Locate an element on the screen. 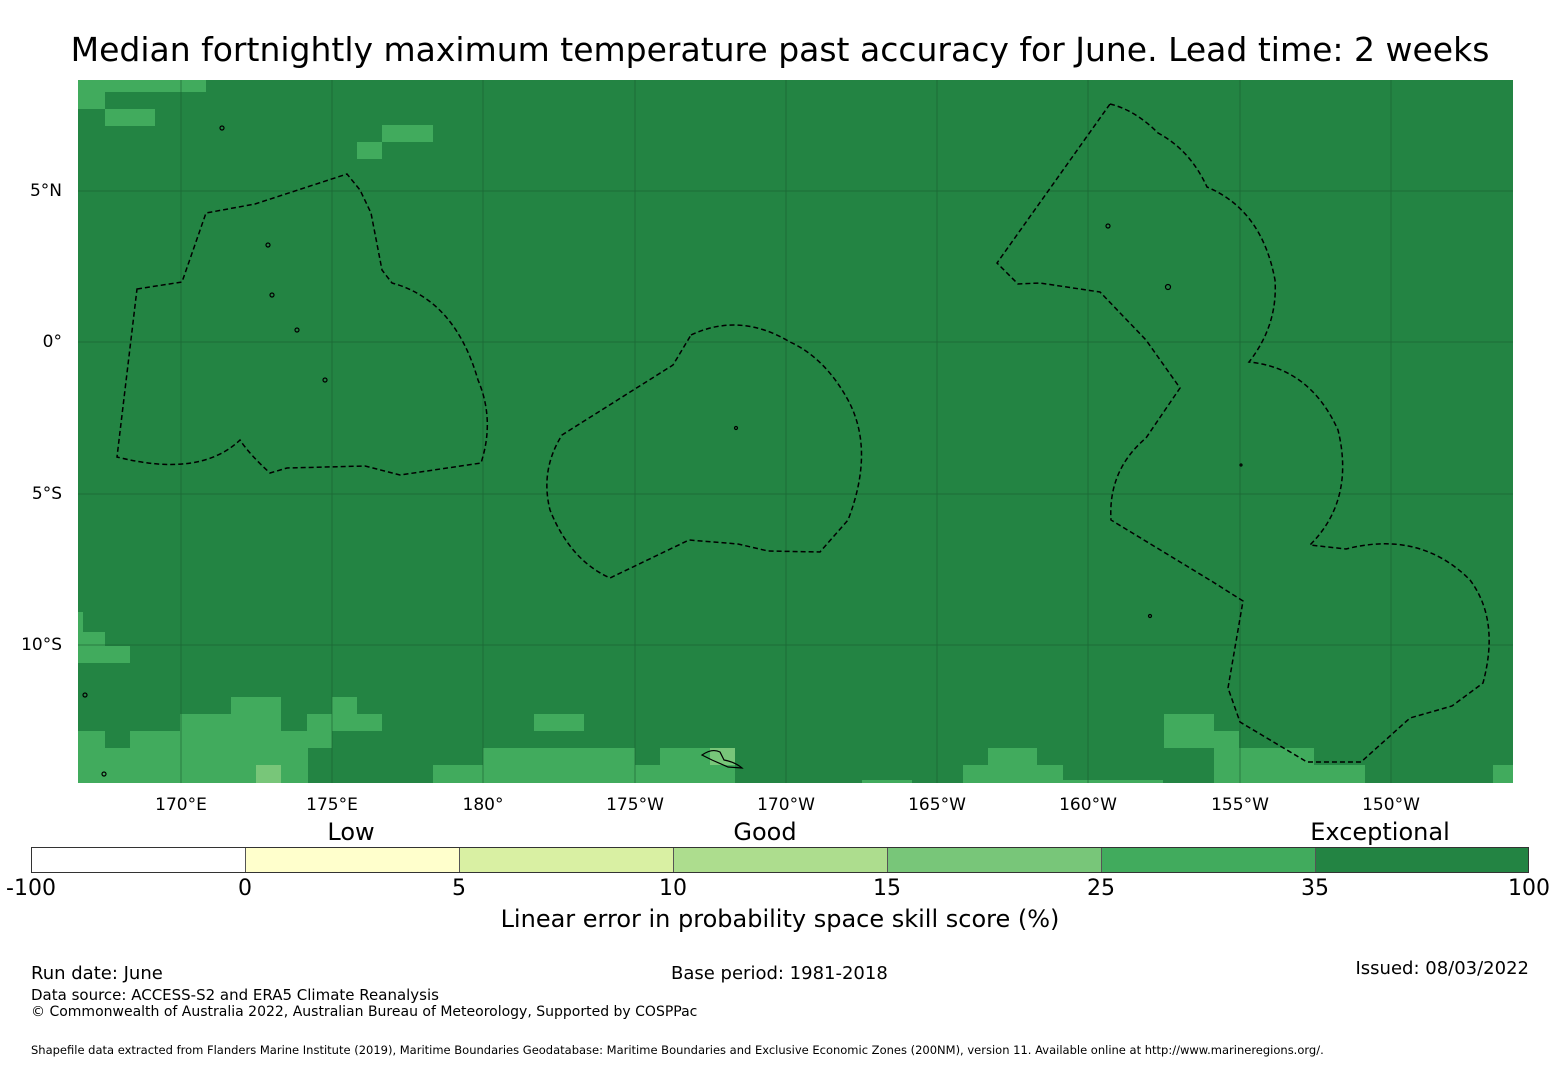 Image resolution: width=1560 pixels, height=1065 pixels. colorbar-tick: -100 is located at coordinates (31, 888).